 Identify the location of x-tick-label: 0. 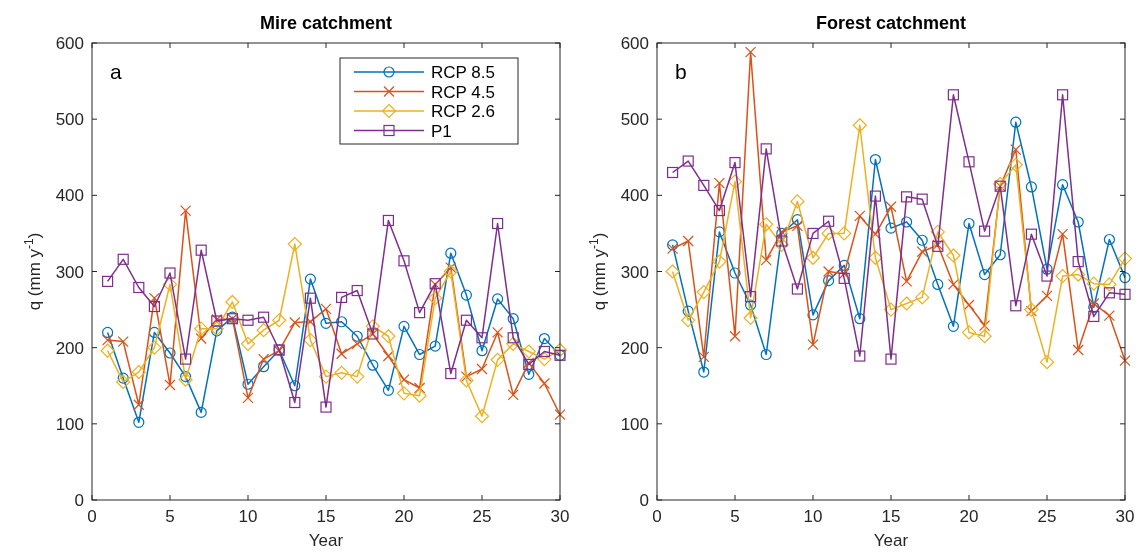
(92, 516).